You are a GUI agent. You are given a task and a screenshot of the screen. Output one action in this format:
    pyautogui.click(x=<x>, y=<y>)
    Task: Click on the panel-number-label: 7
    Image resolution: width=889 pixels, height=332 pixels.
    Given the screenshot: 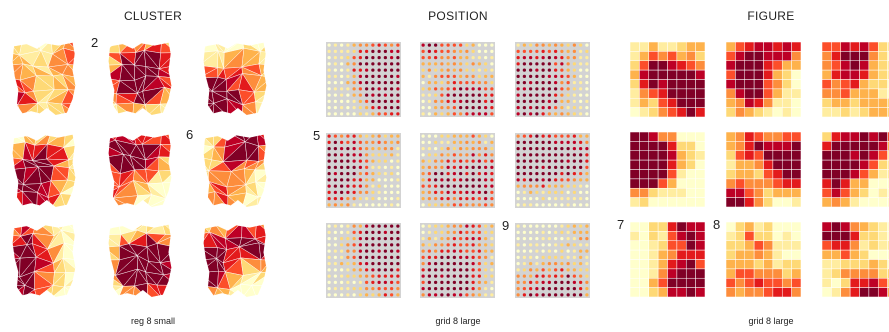 What is the action you would take?
    pyautogui.click(x=621, y=224)
    